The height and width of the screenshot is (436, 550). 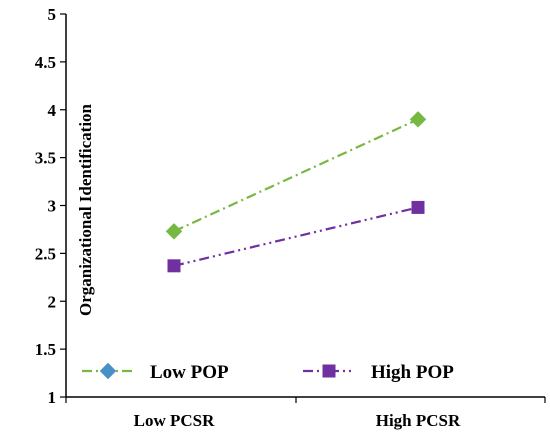 What do you see at coordinates (45, 158) in the screenshot?
I see `y-tick-label: 3.5` at bounding box center [45, 158].